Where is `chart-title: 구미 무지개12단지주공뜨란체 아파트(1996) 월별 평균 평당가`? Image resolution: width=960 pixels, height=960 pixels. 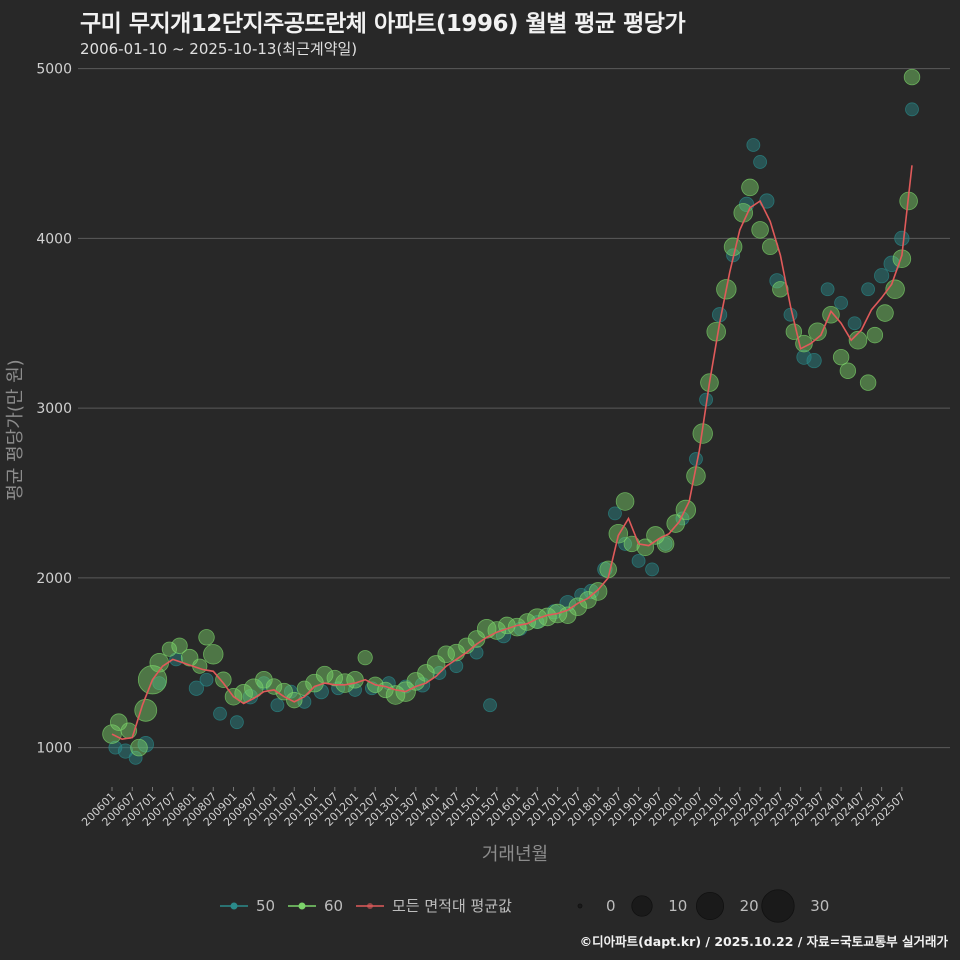
chart-title: 구미 무지개12단지주공뜨란체 아파트(1996) 월별 평균 평당가 is located at coordinates (383, 24).